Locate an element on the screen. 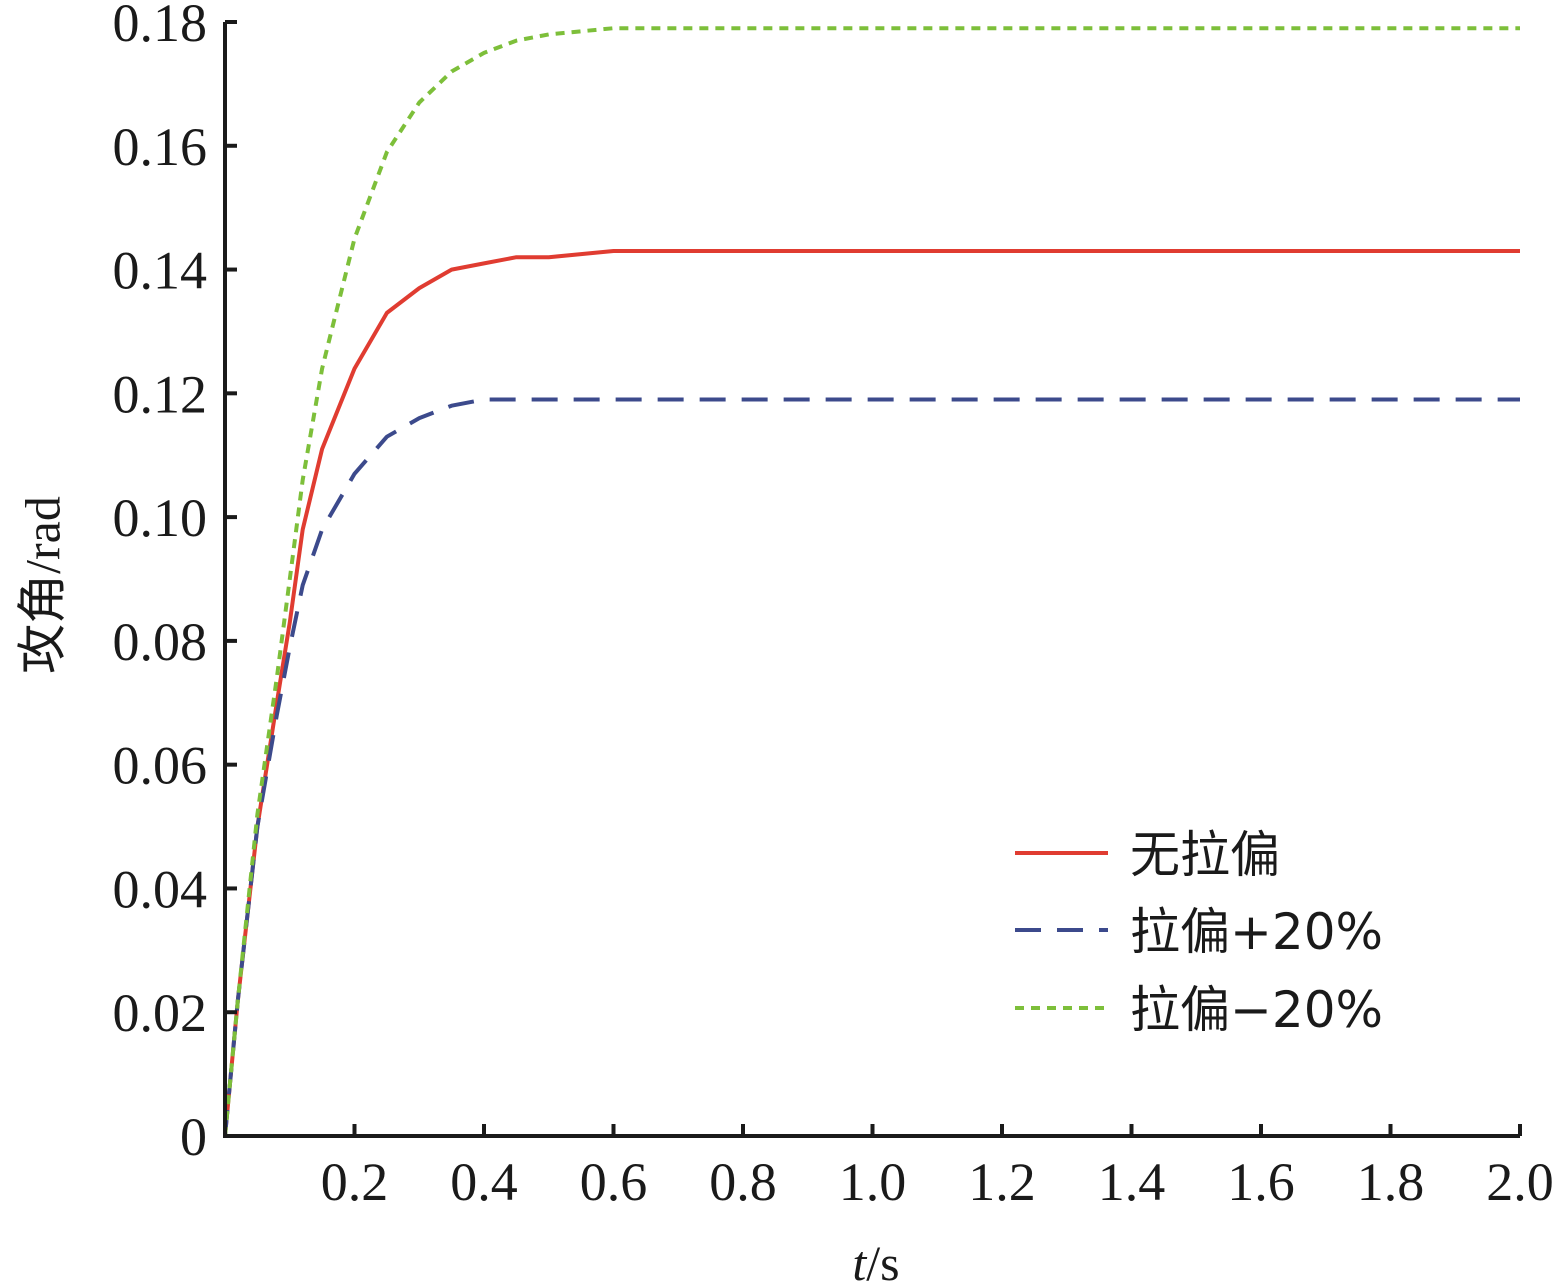 This screenshot has height=1283, width=1558. legend-item-2: 拉偏−20% is located at coordinates (1199, 1010).